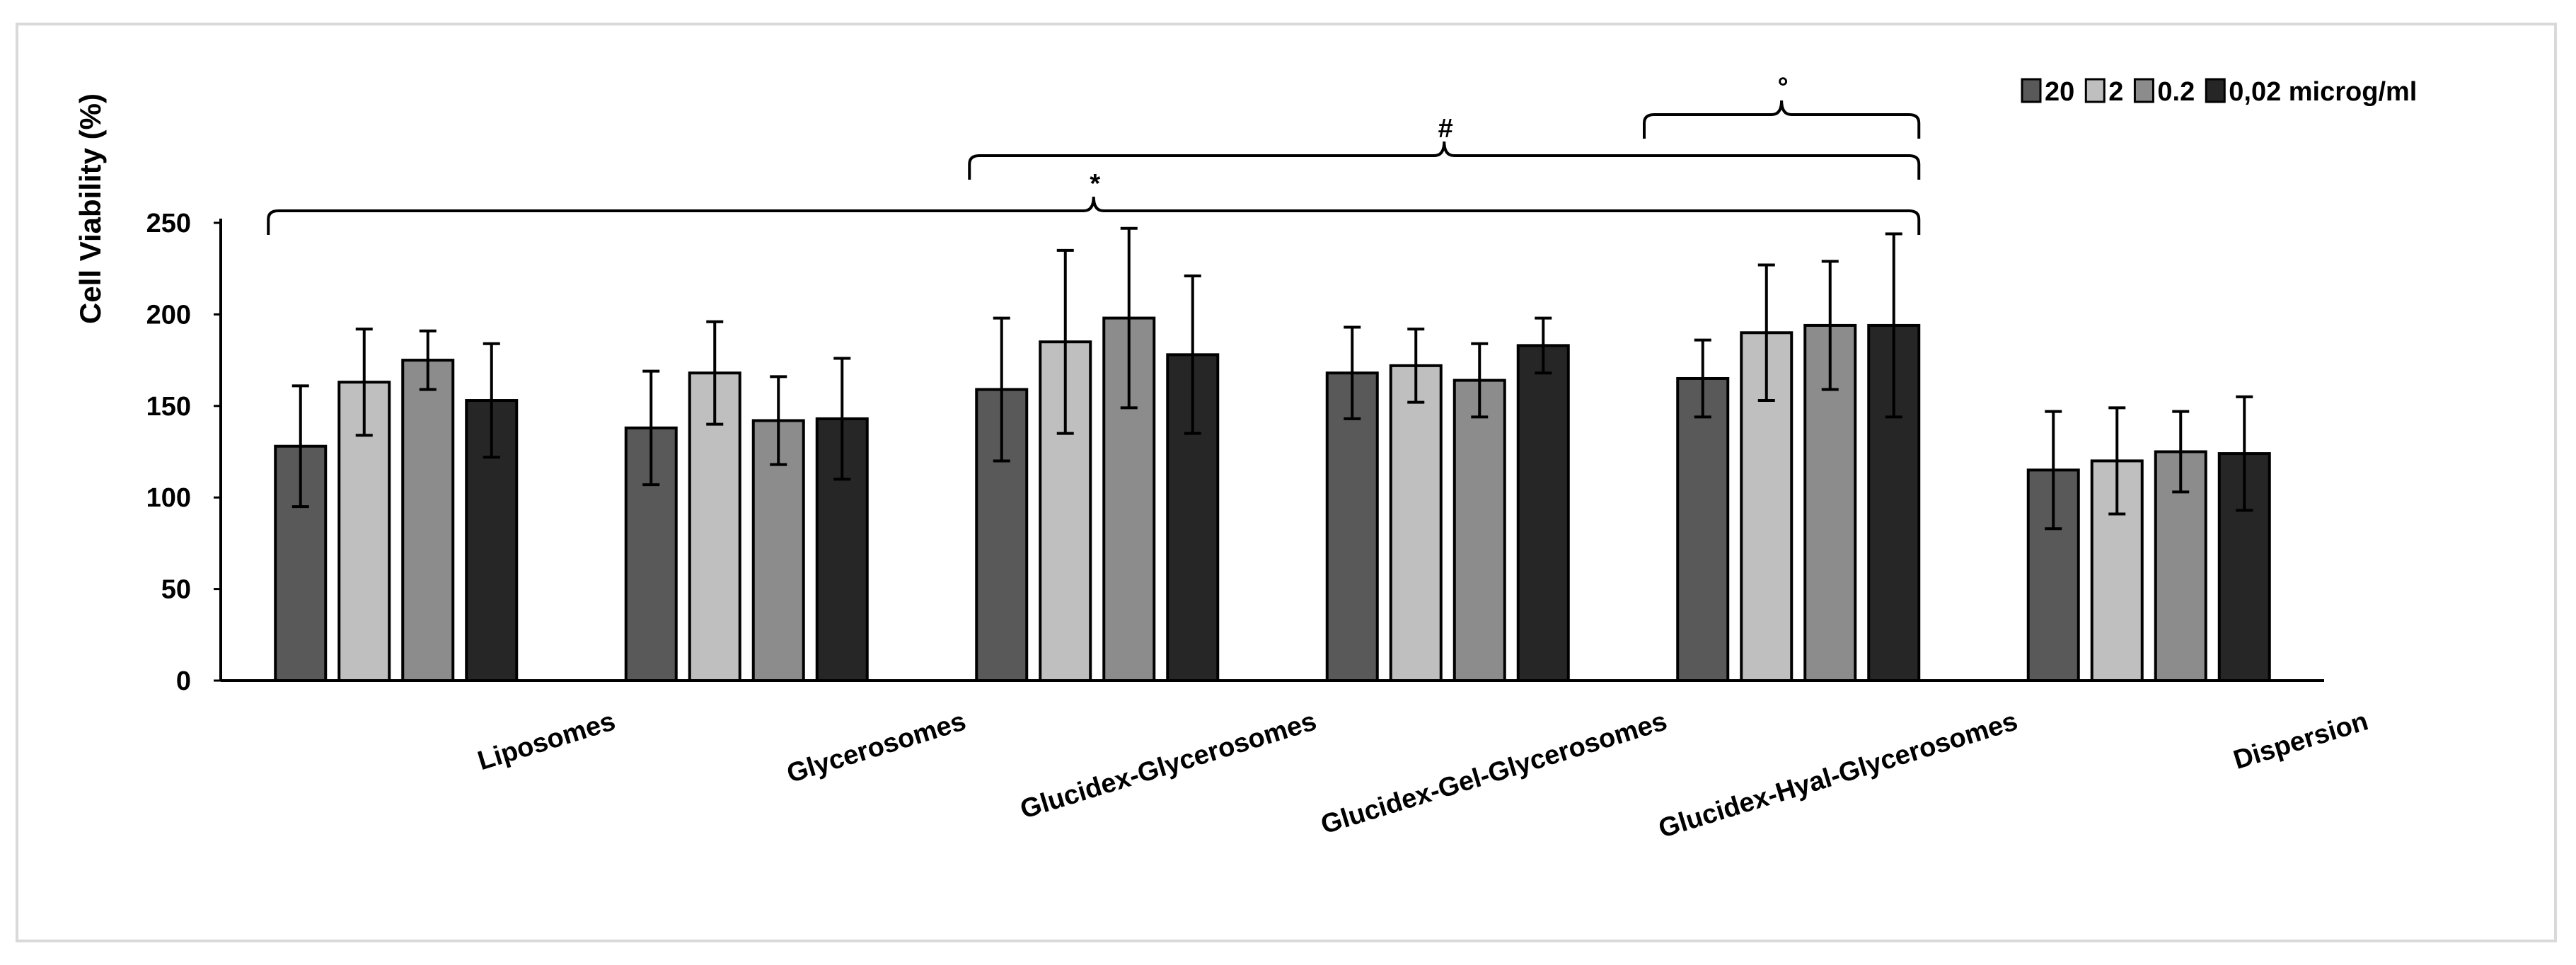  Describe the element at coordinates (90, 209) in the screenshot. I see `y-axis-label: Cell Viability (%)` at that location.